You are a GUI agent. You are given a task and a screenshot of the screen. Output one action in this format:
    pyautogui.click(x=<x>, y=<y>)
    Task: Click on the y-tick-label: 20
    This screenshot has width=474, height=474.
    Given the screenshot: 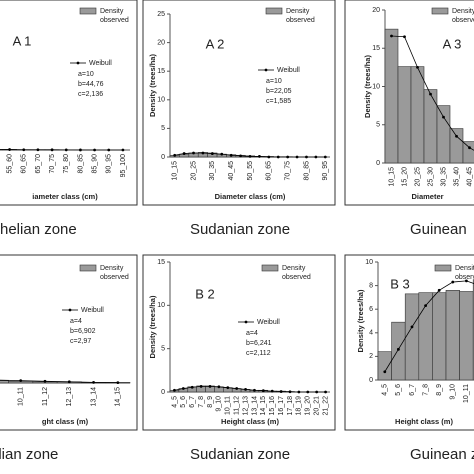 What is the action you would take?
    pyautogui.click(x=376, y=10)
    